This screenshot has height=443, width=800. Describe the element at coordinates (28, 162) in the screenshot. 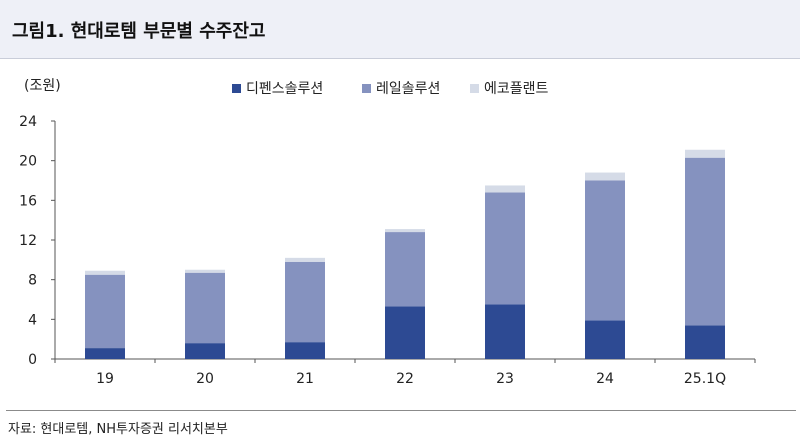

I see `y-tick-label: 20` at that location.